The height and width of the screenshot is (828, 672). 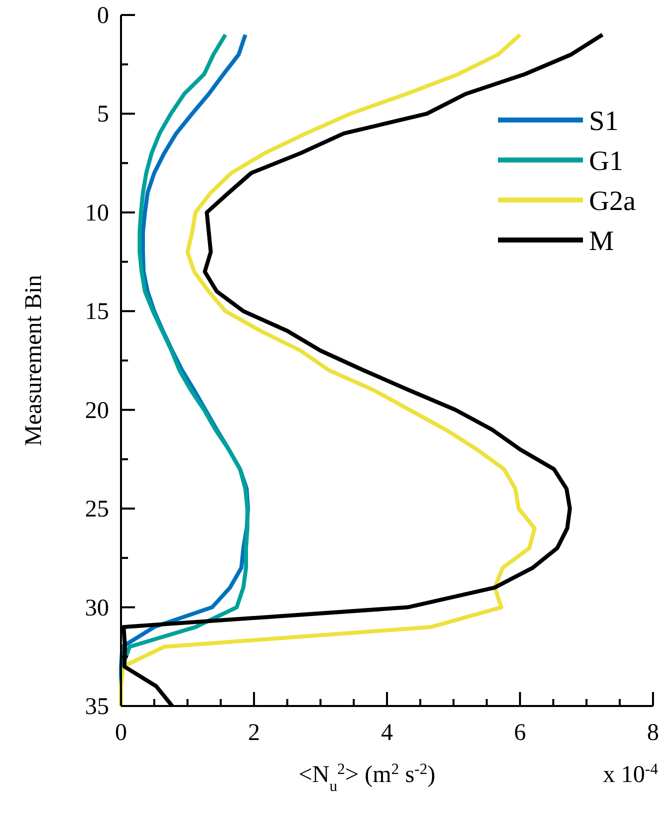 What do you see at coordinates (387, 733) in the screenshot?
I see `x-tick-label: 4` at bounding box center [387, 733].